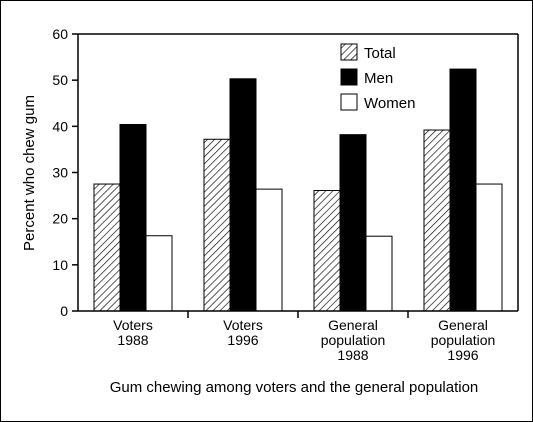 The image size is (533, 422). I want to click on y-axis-label: Percent who chew gum, so click(29, 173).